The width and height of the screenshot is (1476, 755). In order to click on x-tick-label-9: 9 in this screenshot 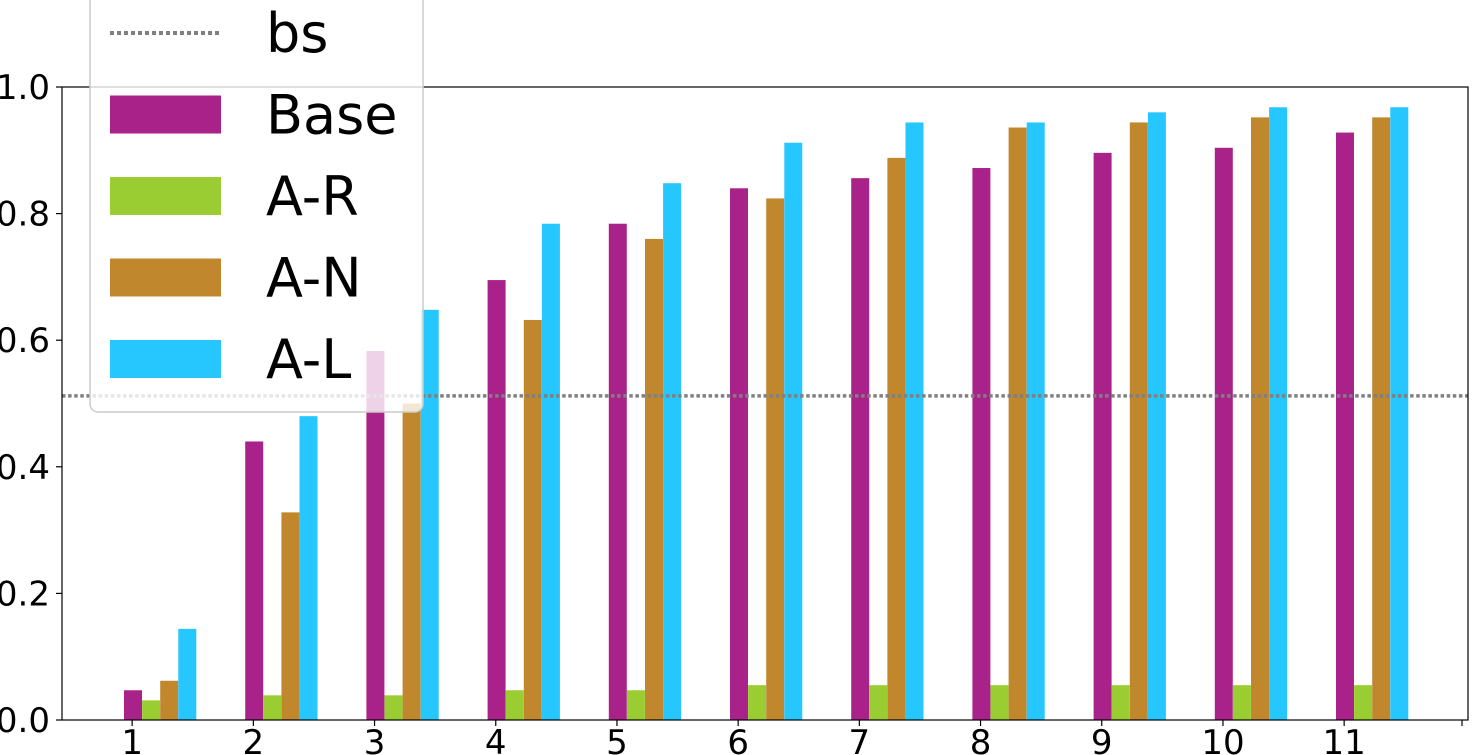, I will do `click(1102, 739)`.